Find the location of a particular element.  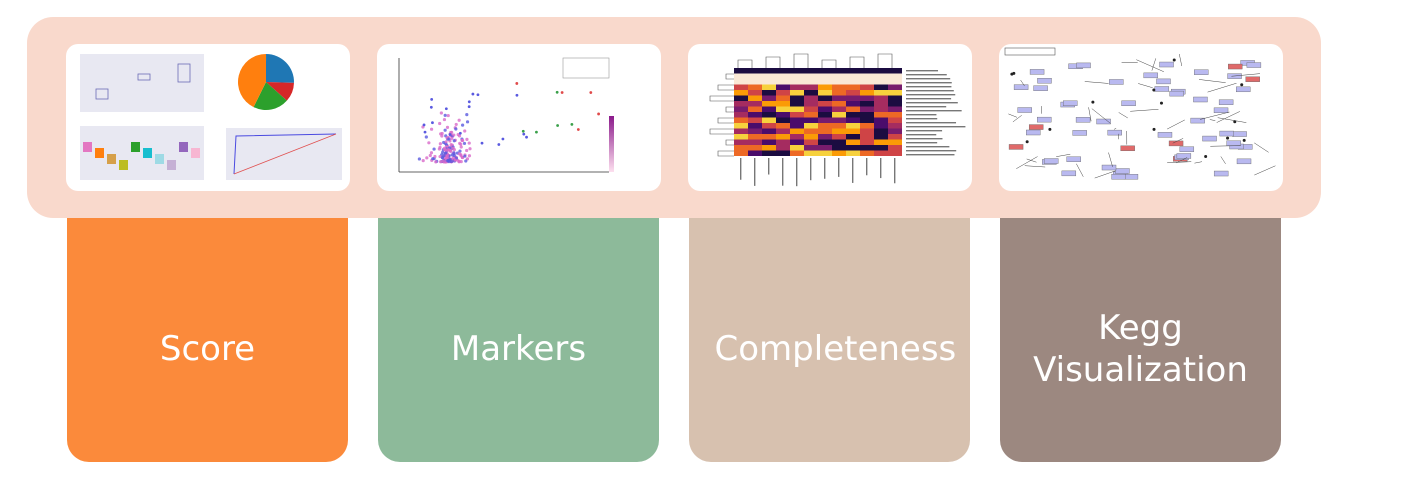

preview-image is located at coordinates (506, 115).